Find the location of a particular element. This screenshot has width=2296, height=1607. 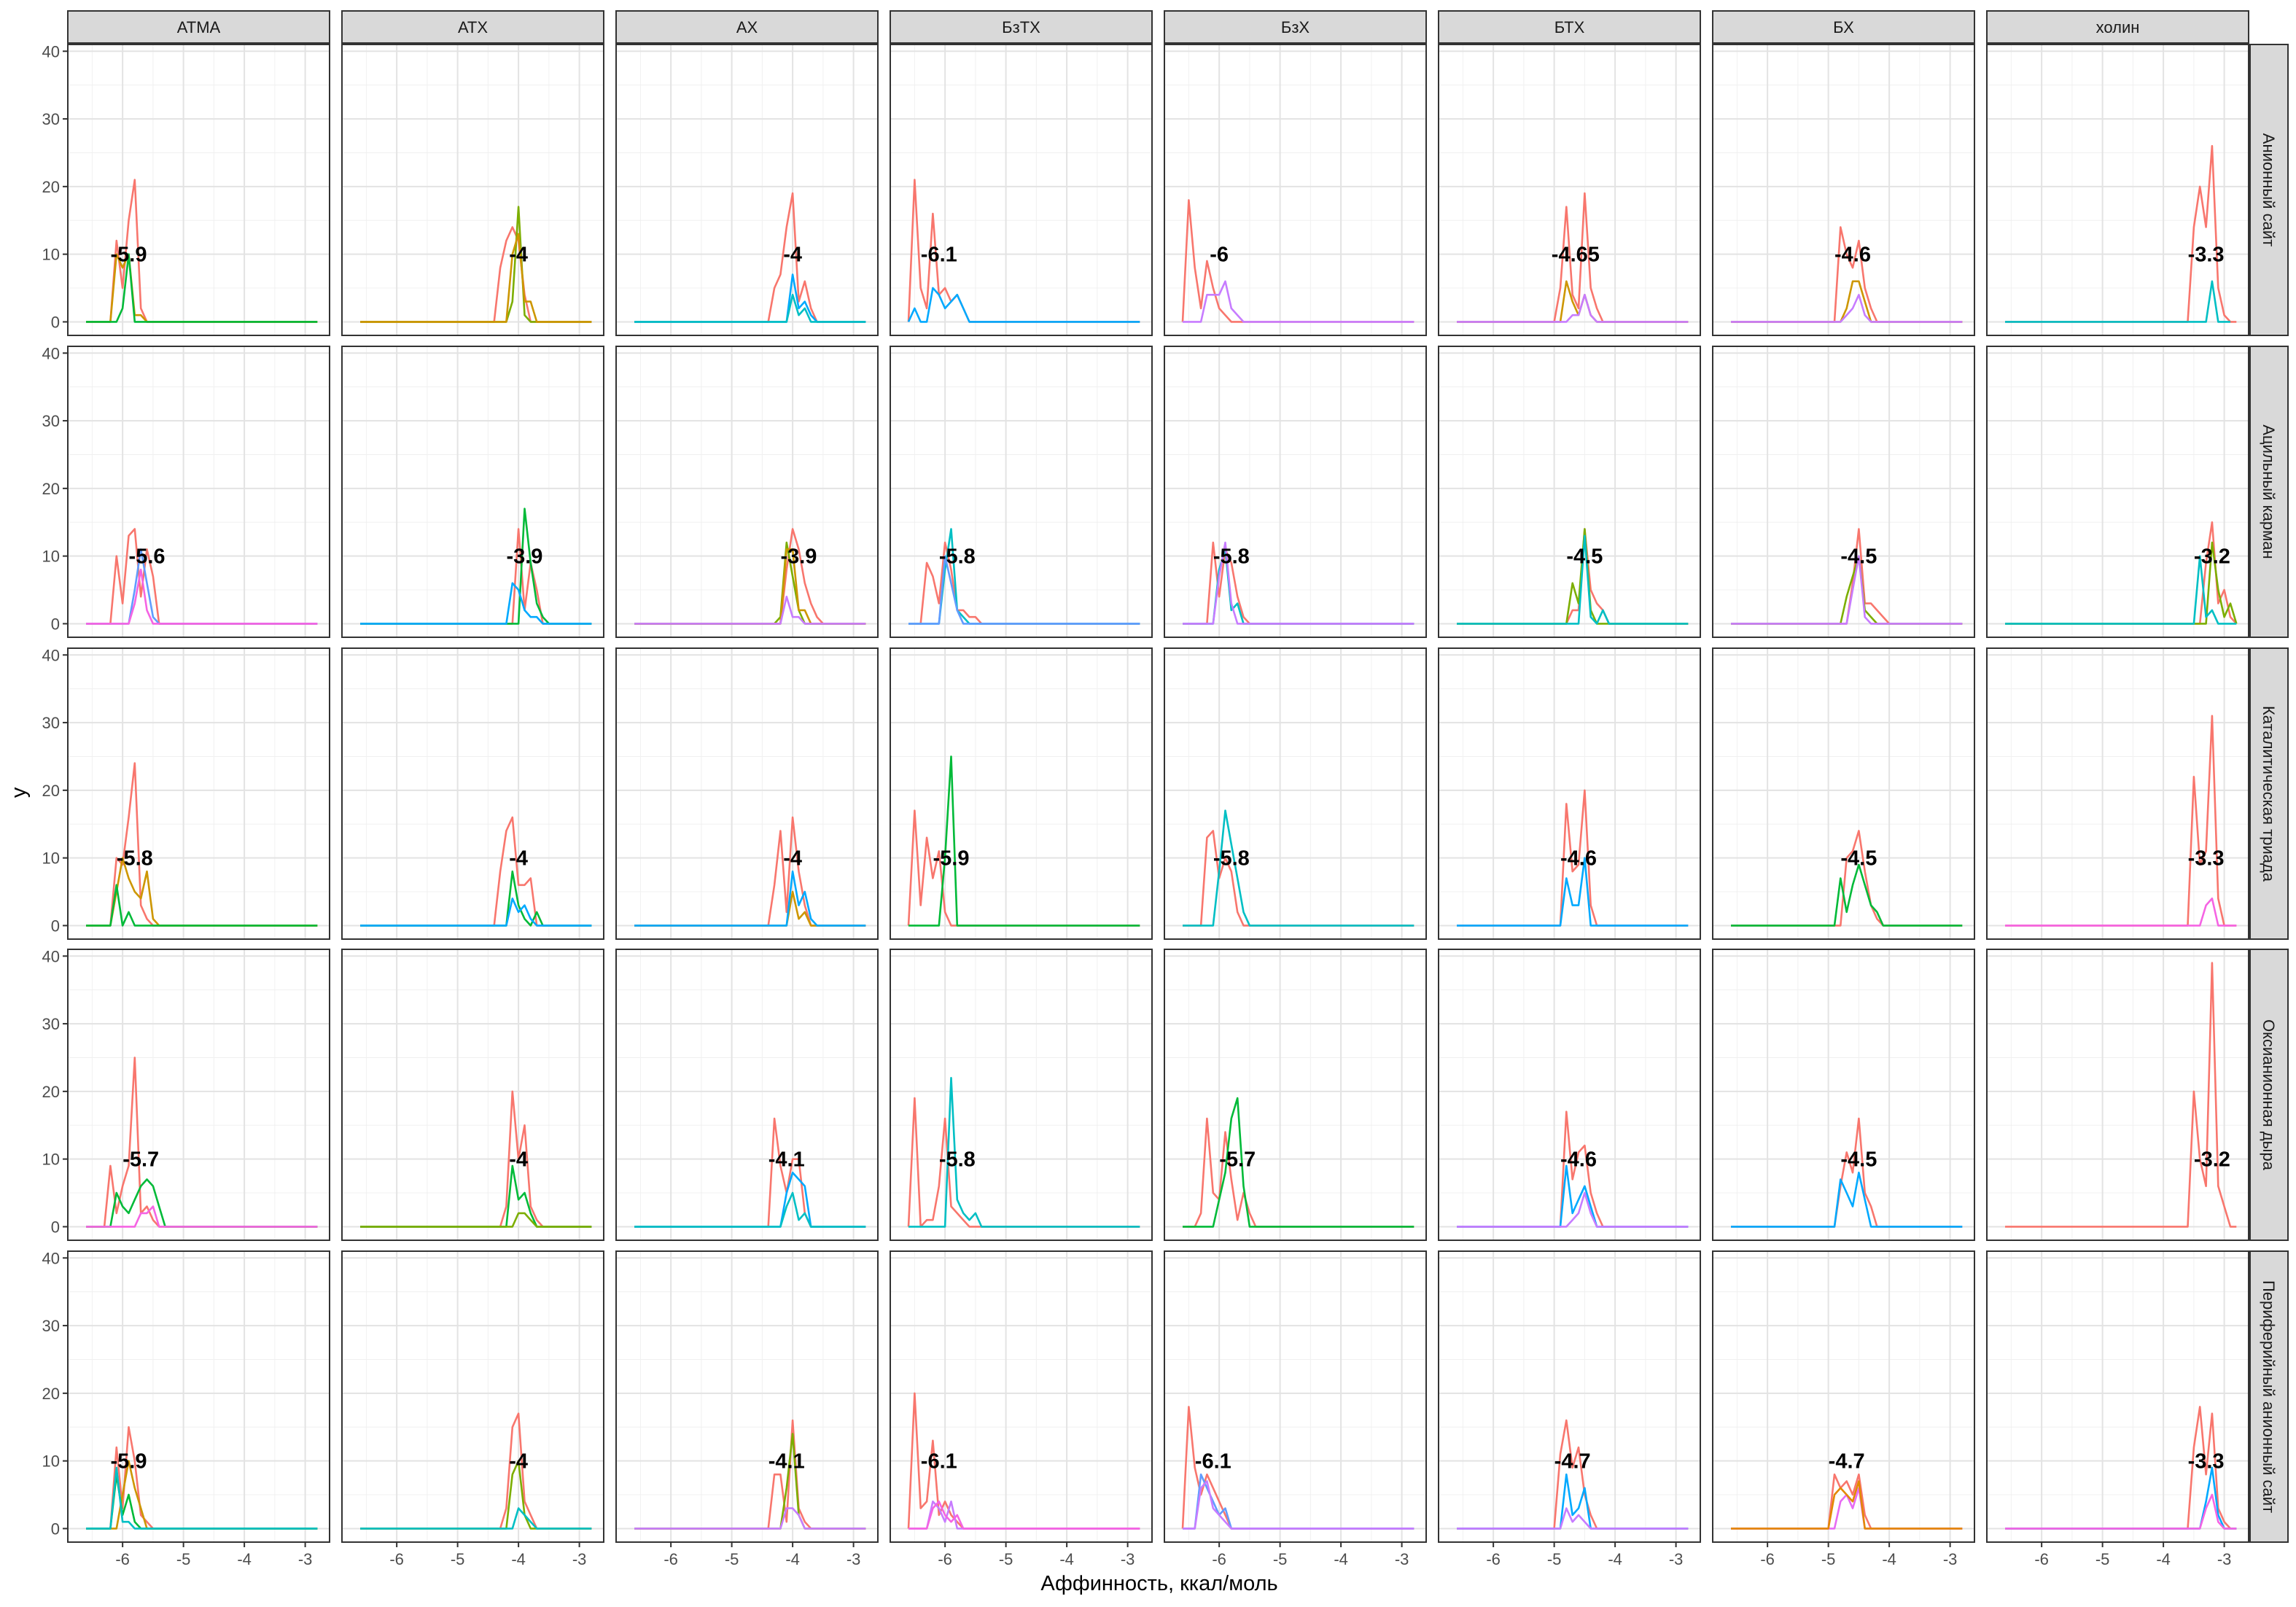

x-axis-title: Аффинность, ккал/моль is located at coordinates (1158, 1583).